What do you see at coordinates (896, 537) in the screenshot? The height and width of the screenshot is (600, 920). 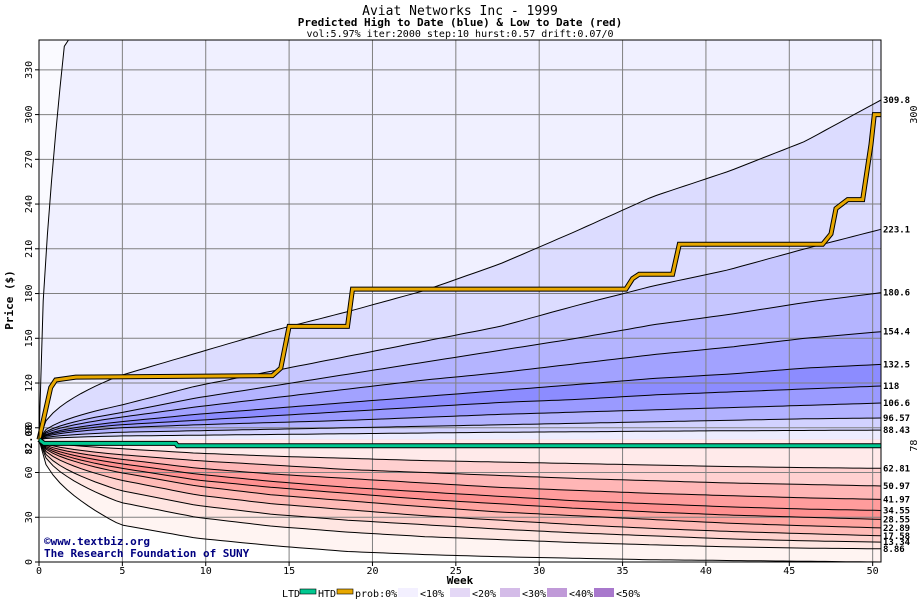 I see `end-label-15: 17.58` at bounding box center [896, 537].